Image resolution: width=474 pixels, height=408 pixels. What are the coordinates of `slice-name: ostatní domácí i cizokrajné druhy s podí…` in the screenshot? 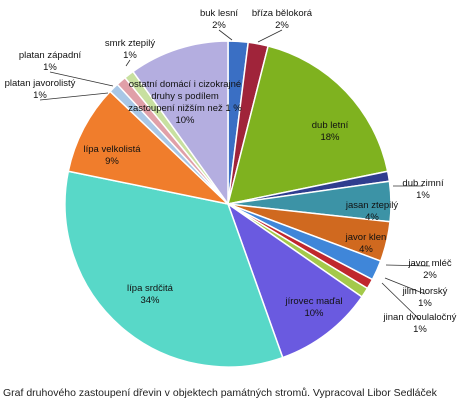 It's located at (185, 96).